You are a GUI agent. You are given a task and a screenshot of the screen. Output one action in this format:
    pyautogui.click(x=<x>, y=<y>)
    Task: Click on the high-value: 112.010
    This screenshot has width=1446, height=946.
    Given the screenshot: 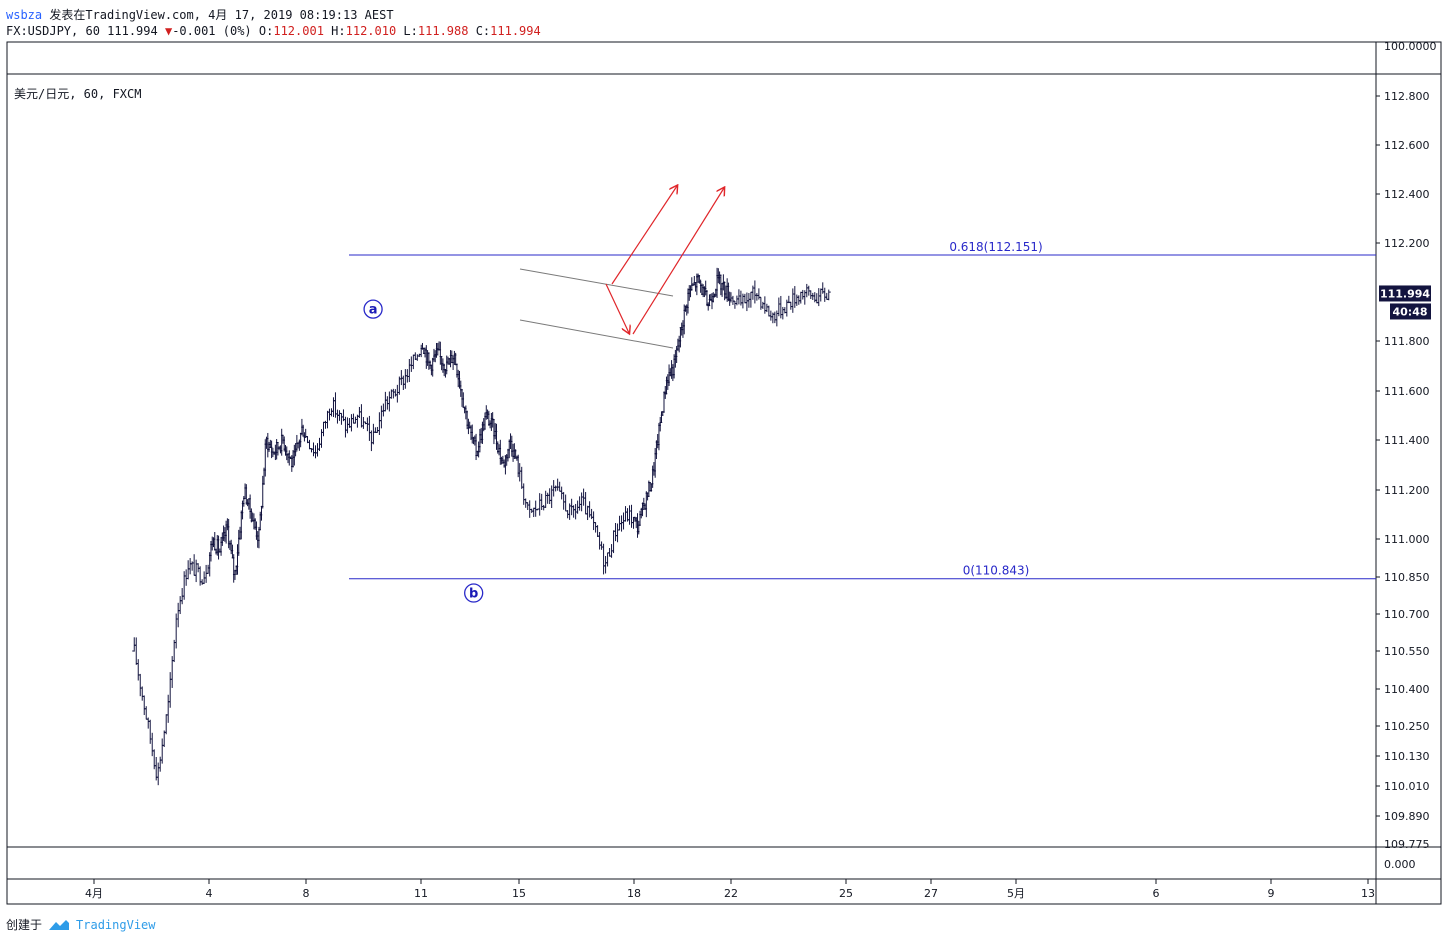 What is the action you would take?
    pyautogui.click(x=371, y=31)
    